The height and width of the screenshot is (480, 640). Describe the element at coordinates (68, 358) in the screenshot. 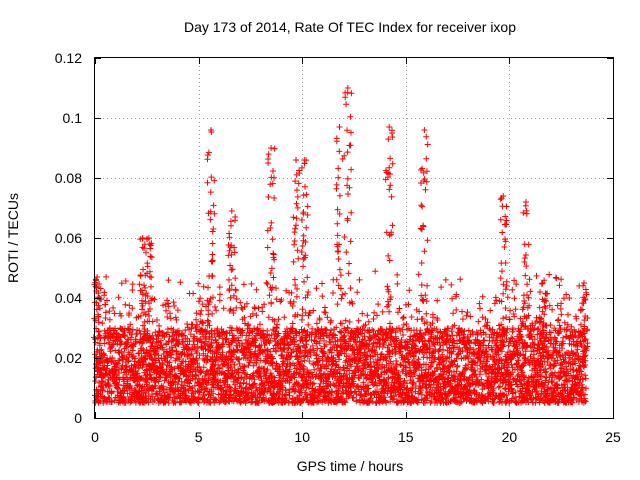

I see `y-tick-label: 0.02` at that location.